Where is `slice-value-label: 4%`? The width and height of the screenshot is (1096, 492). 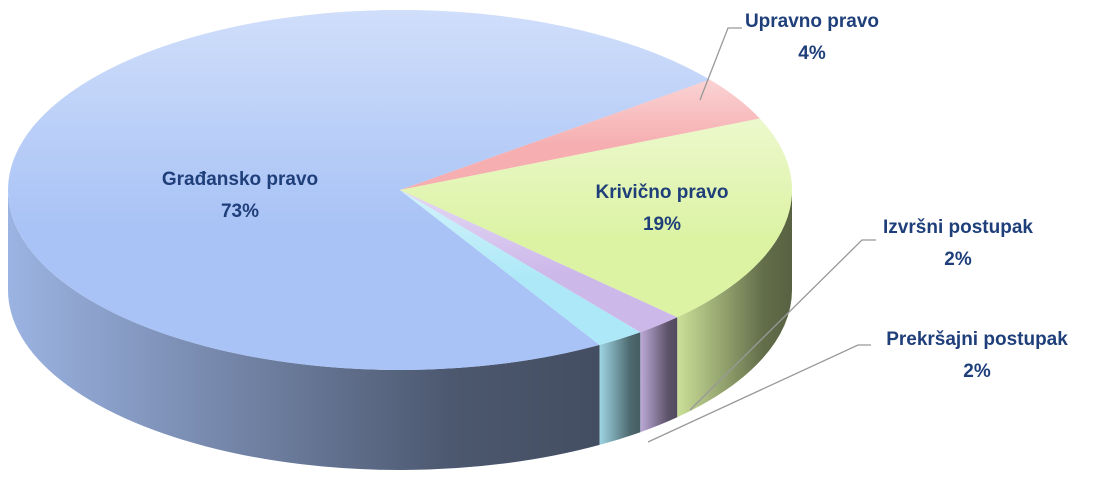
slice-value-label: 4% is located at coordinates (812, 53).